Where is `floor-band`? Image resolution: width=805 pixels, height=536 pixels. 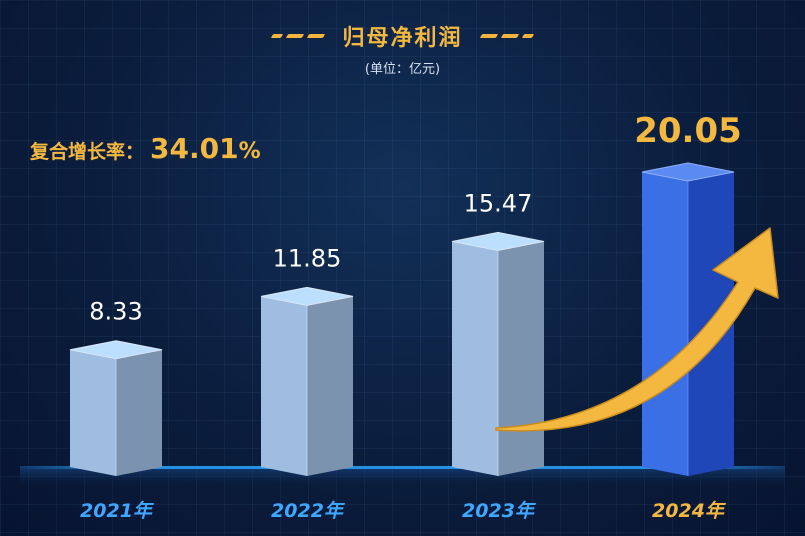 floor-band is located at coordinates (402, 477).